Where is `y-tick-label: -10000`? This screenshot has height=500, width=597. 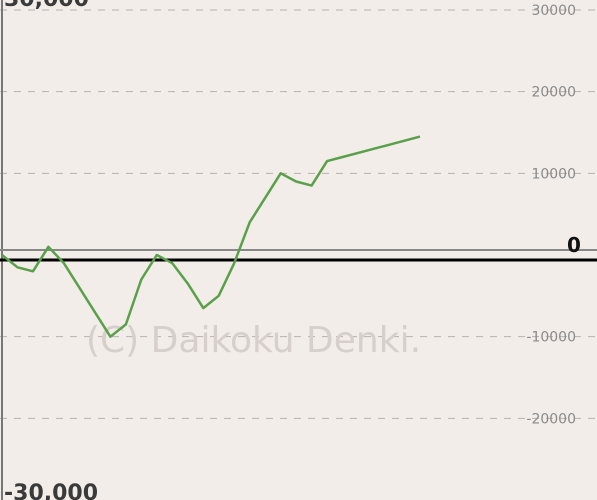 y-tick-label: -10000 is located at coordinates (551, 338).